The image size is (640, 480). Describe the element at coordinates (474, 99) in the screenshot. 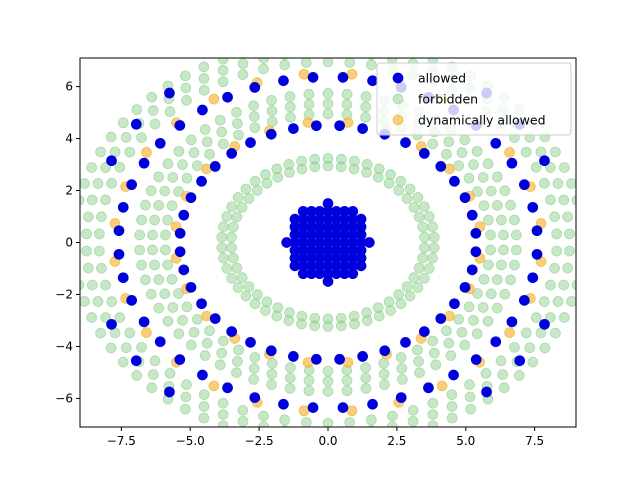

I see `legend: allowed forbidden dynamically allowed` at that location.